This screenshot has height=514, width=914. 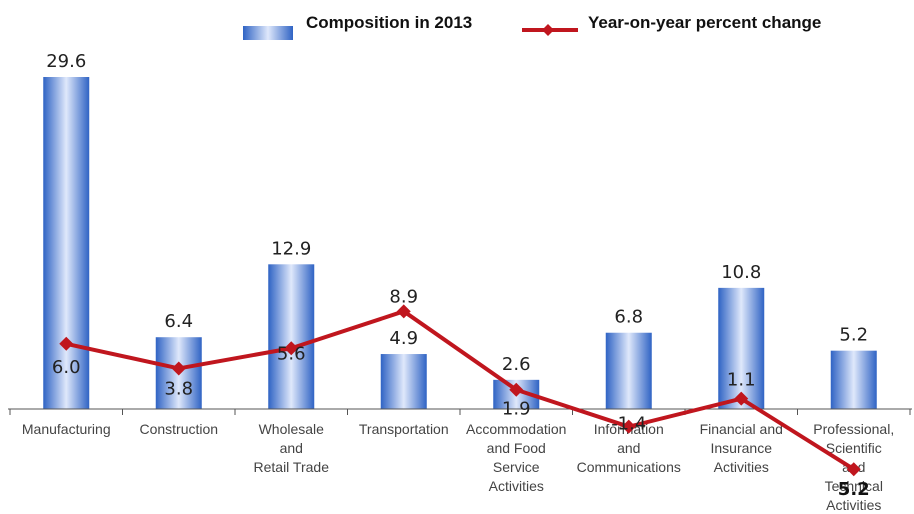 What do you see at coordinates (854, 489) in the screenshot?
I see `line-value-label: 5.2` at bounding box center [854, 489].